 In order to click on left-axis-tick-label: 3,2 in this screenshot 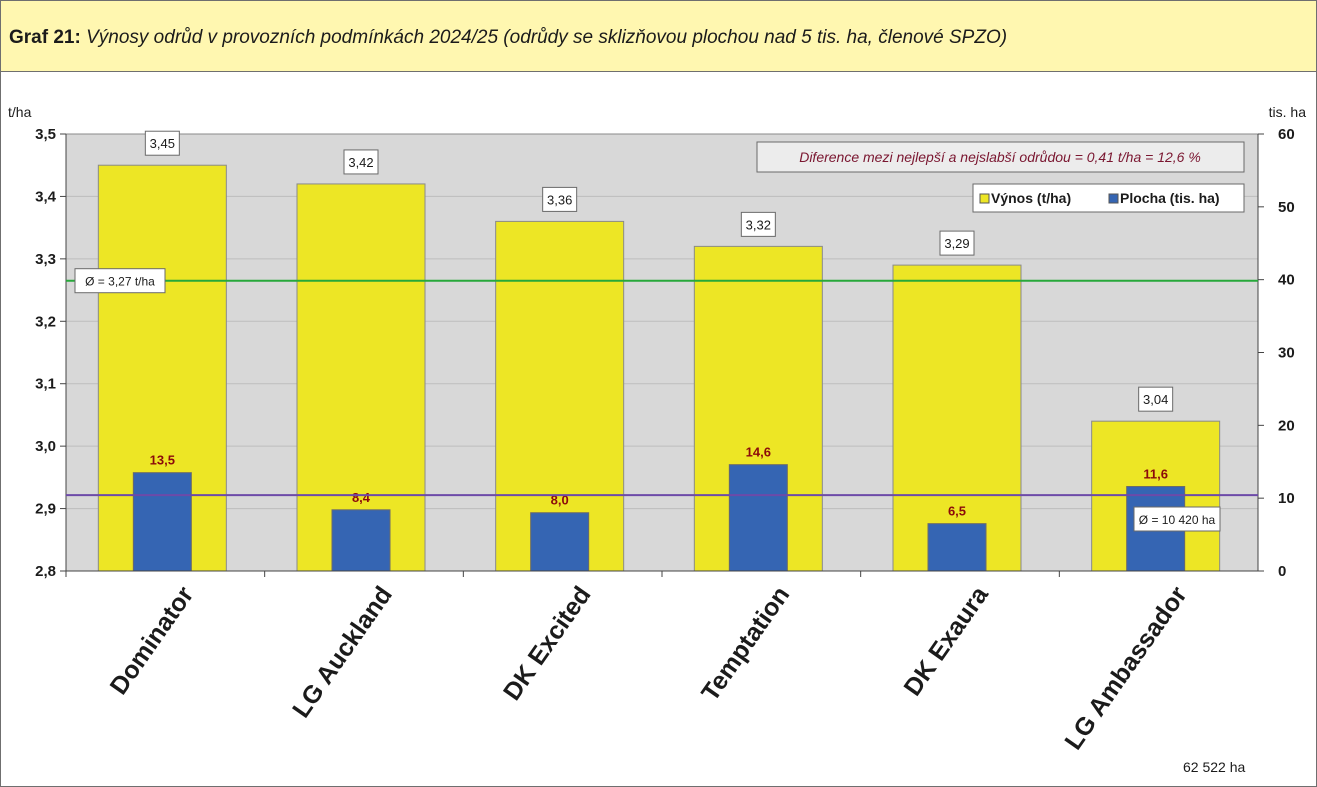, I will do `click(45, 321)`.